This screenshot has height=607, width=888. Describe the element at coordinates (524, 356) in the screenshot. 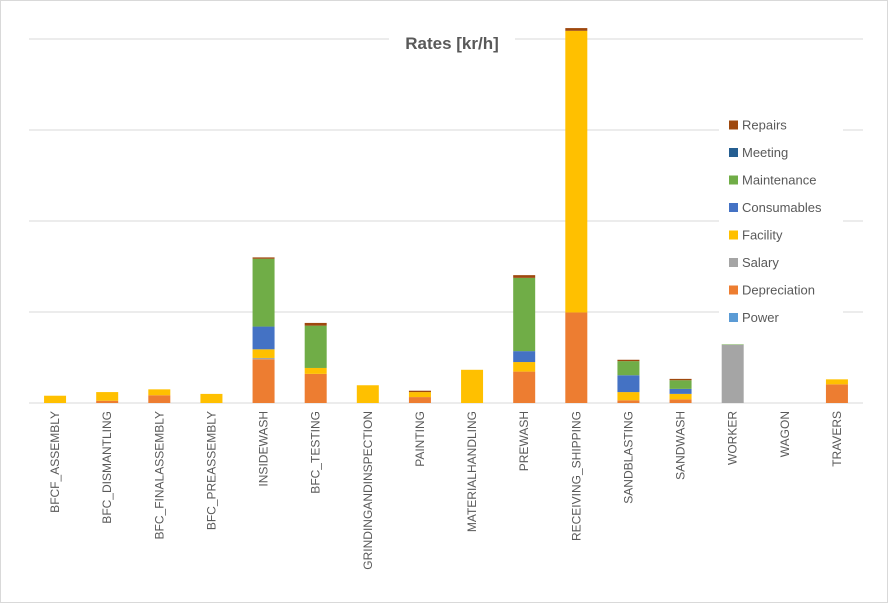

I see `bar-consumables-prewash` at that location.